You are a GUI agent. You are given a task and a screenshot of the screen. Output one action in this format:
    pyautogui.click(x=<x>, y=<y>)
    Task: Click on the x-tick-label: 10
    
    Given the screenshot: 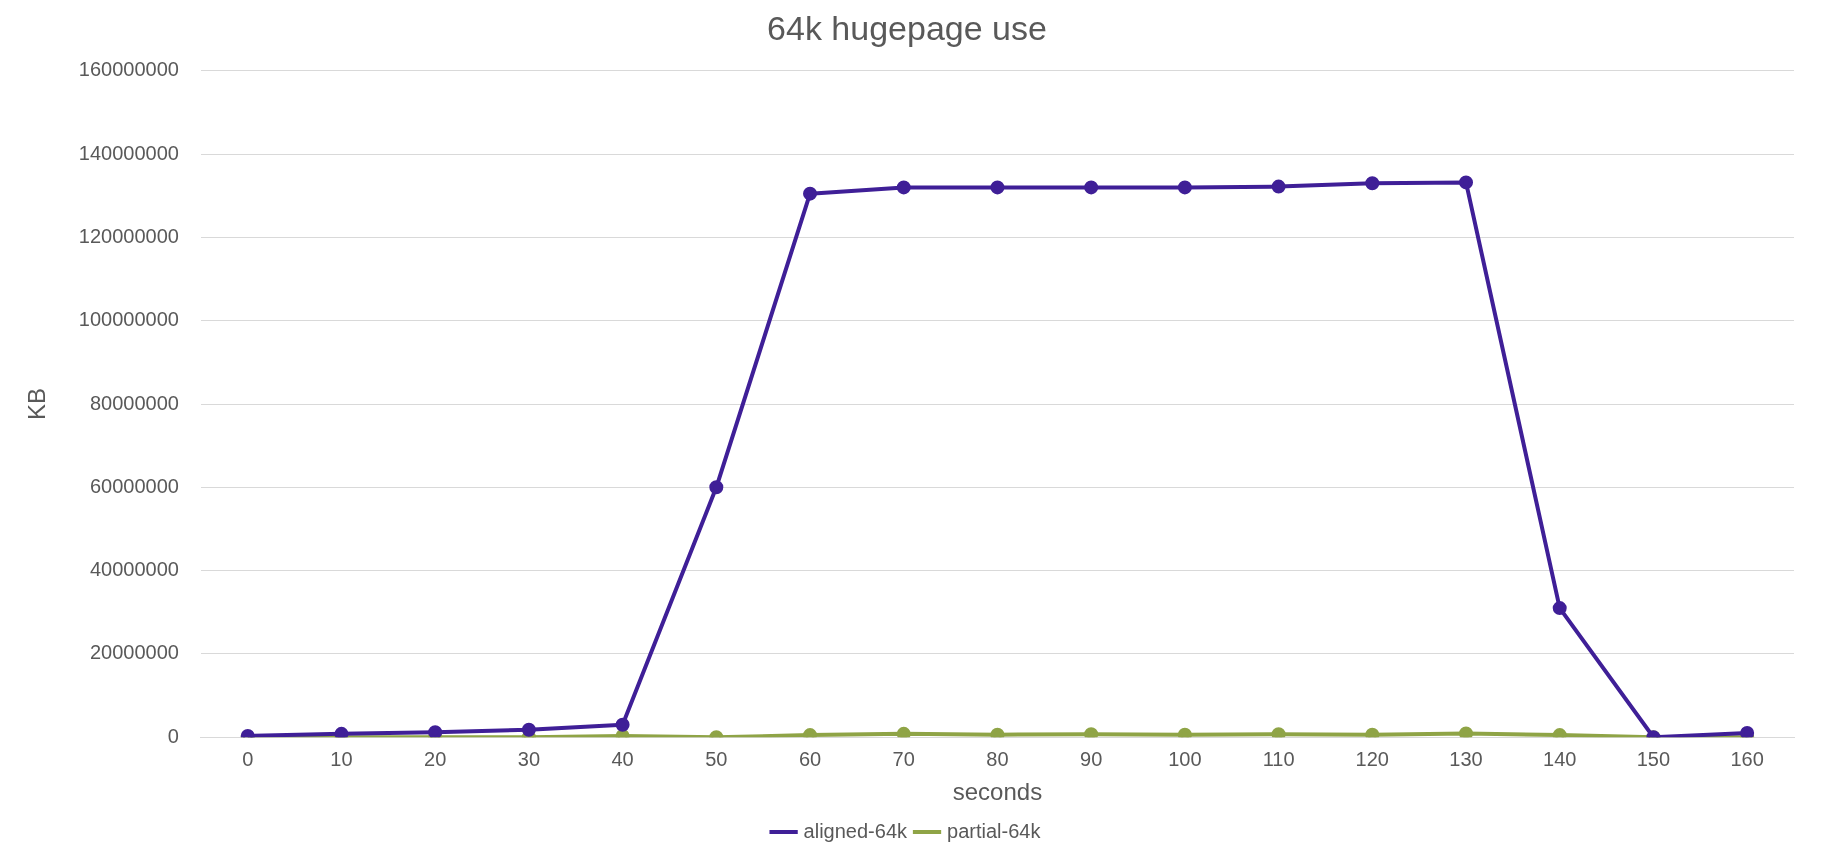 What is the action you would take?
    pyautogui.click(x=341, y=758)
    